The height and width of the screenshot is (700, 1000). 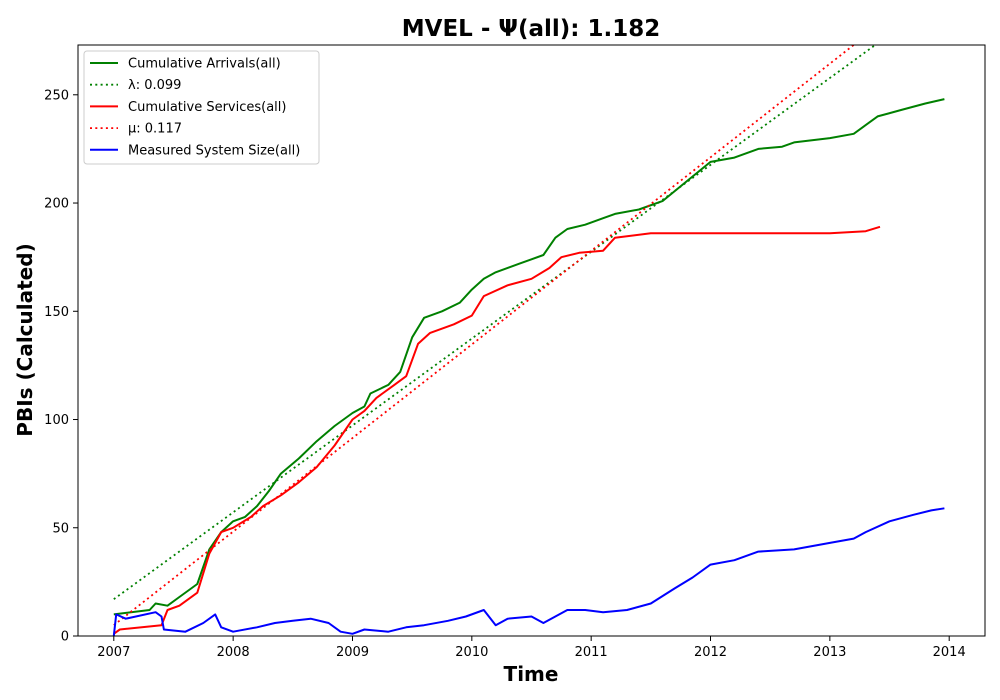 What do you see at coordinates (204, 64) in the screenshot?
I see `legend-label-arrivals: Cumulative Arrivals(all)` at bounding box center [204, 64].